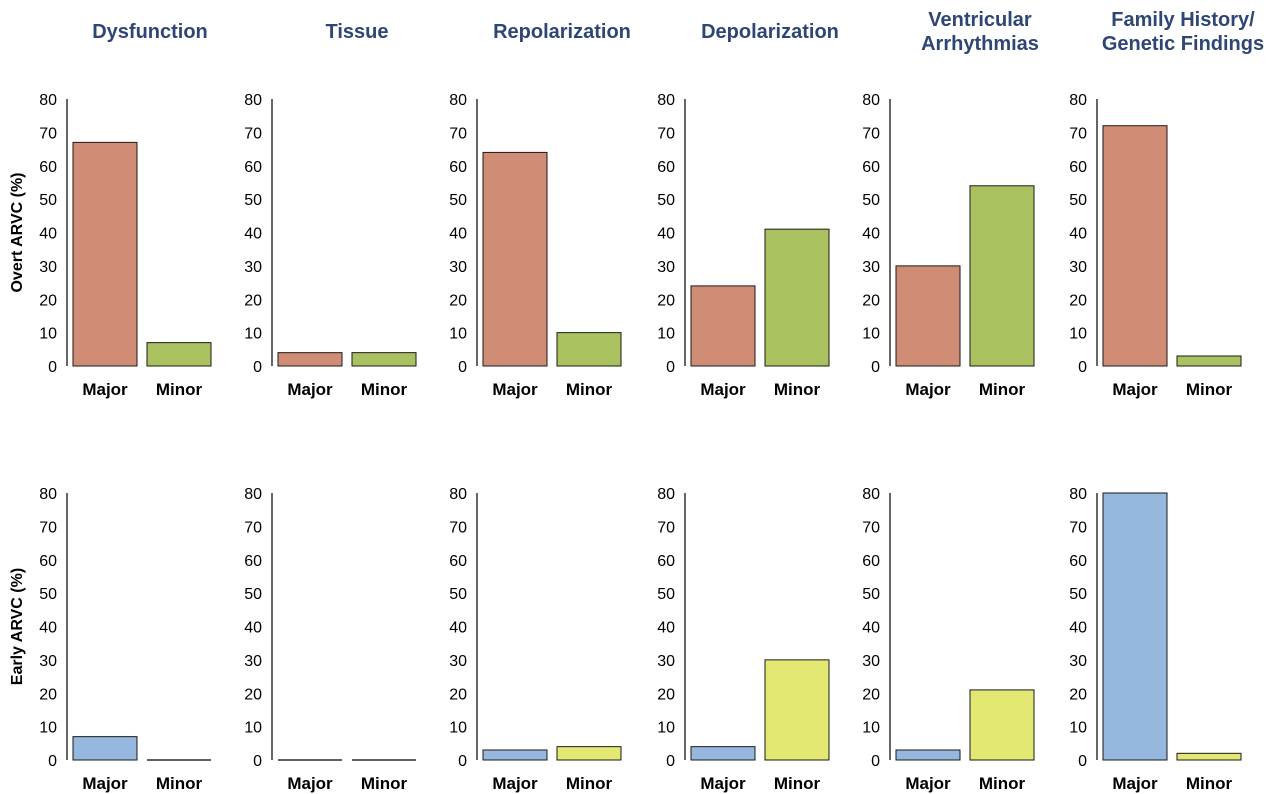  Describe the element at coordinates (562, 32) in the screenshot. I see `column-title-3: Repolarization` at that location.